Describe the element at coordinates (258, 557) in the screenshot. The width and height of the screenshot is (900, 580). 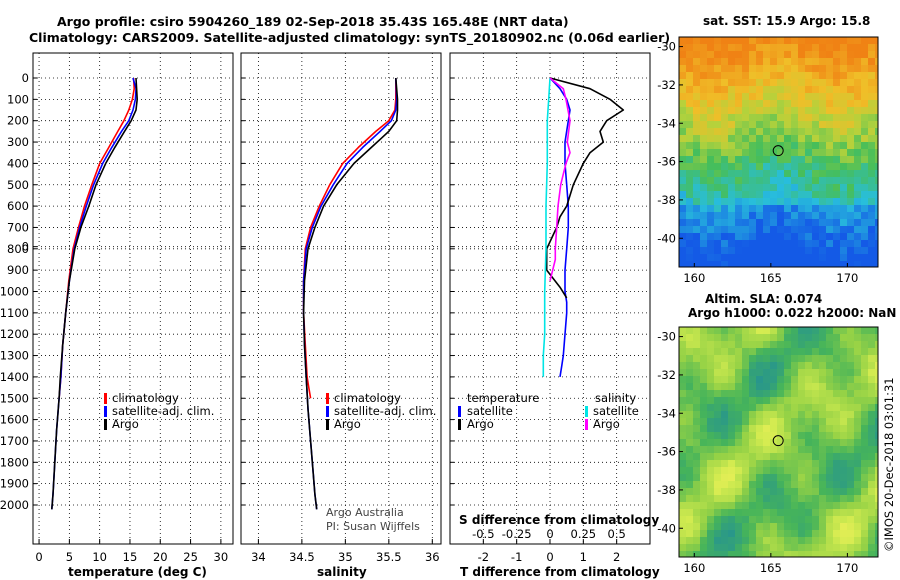
I see `x-tick-label: 34` at that location.